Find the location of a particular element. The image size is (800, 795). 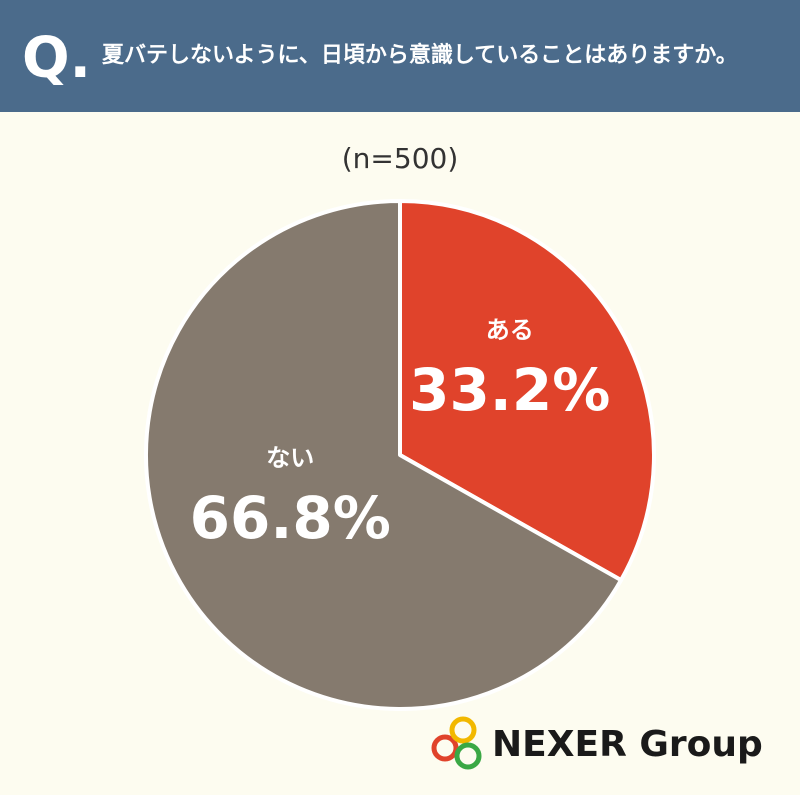

chart-subtitle: (n=500) is located at coordinates (400, 158).